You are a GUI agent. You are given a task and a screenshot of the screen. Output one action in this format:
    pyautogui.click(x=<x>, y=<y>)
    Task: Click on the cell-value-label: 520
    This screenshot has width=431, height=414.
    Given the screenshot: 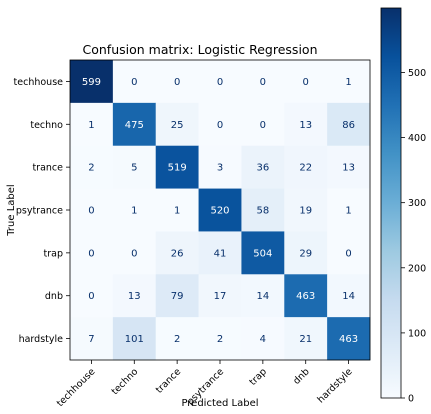 What is the action you would take?
    pyautogui.click(x=219, y=211)
    